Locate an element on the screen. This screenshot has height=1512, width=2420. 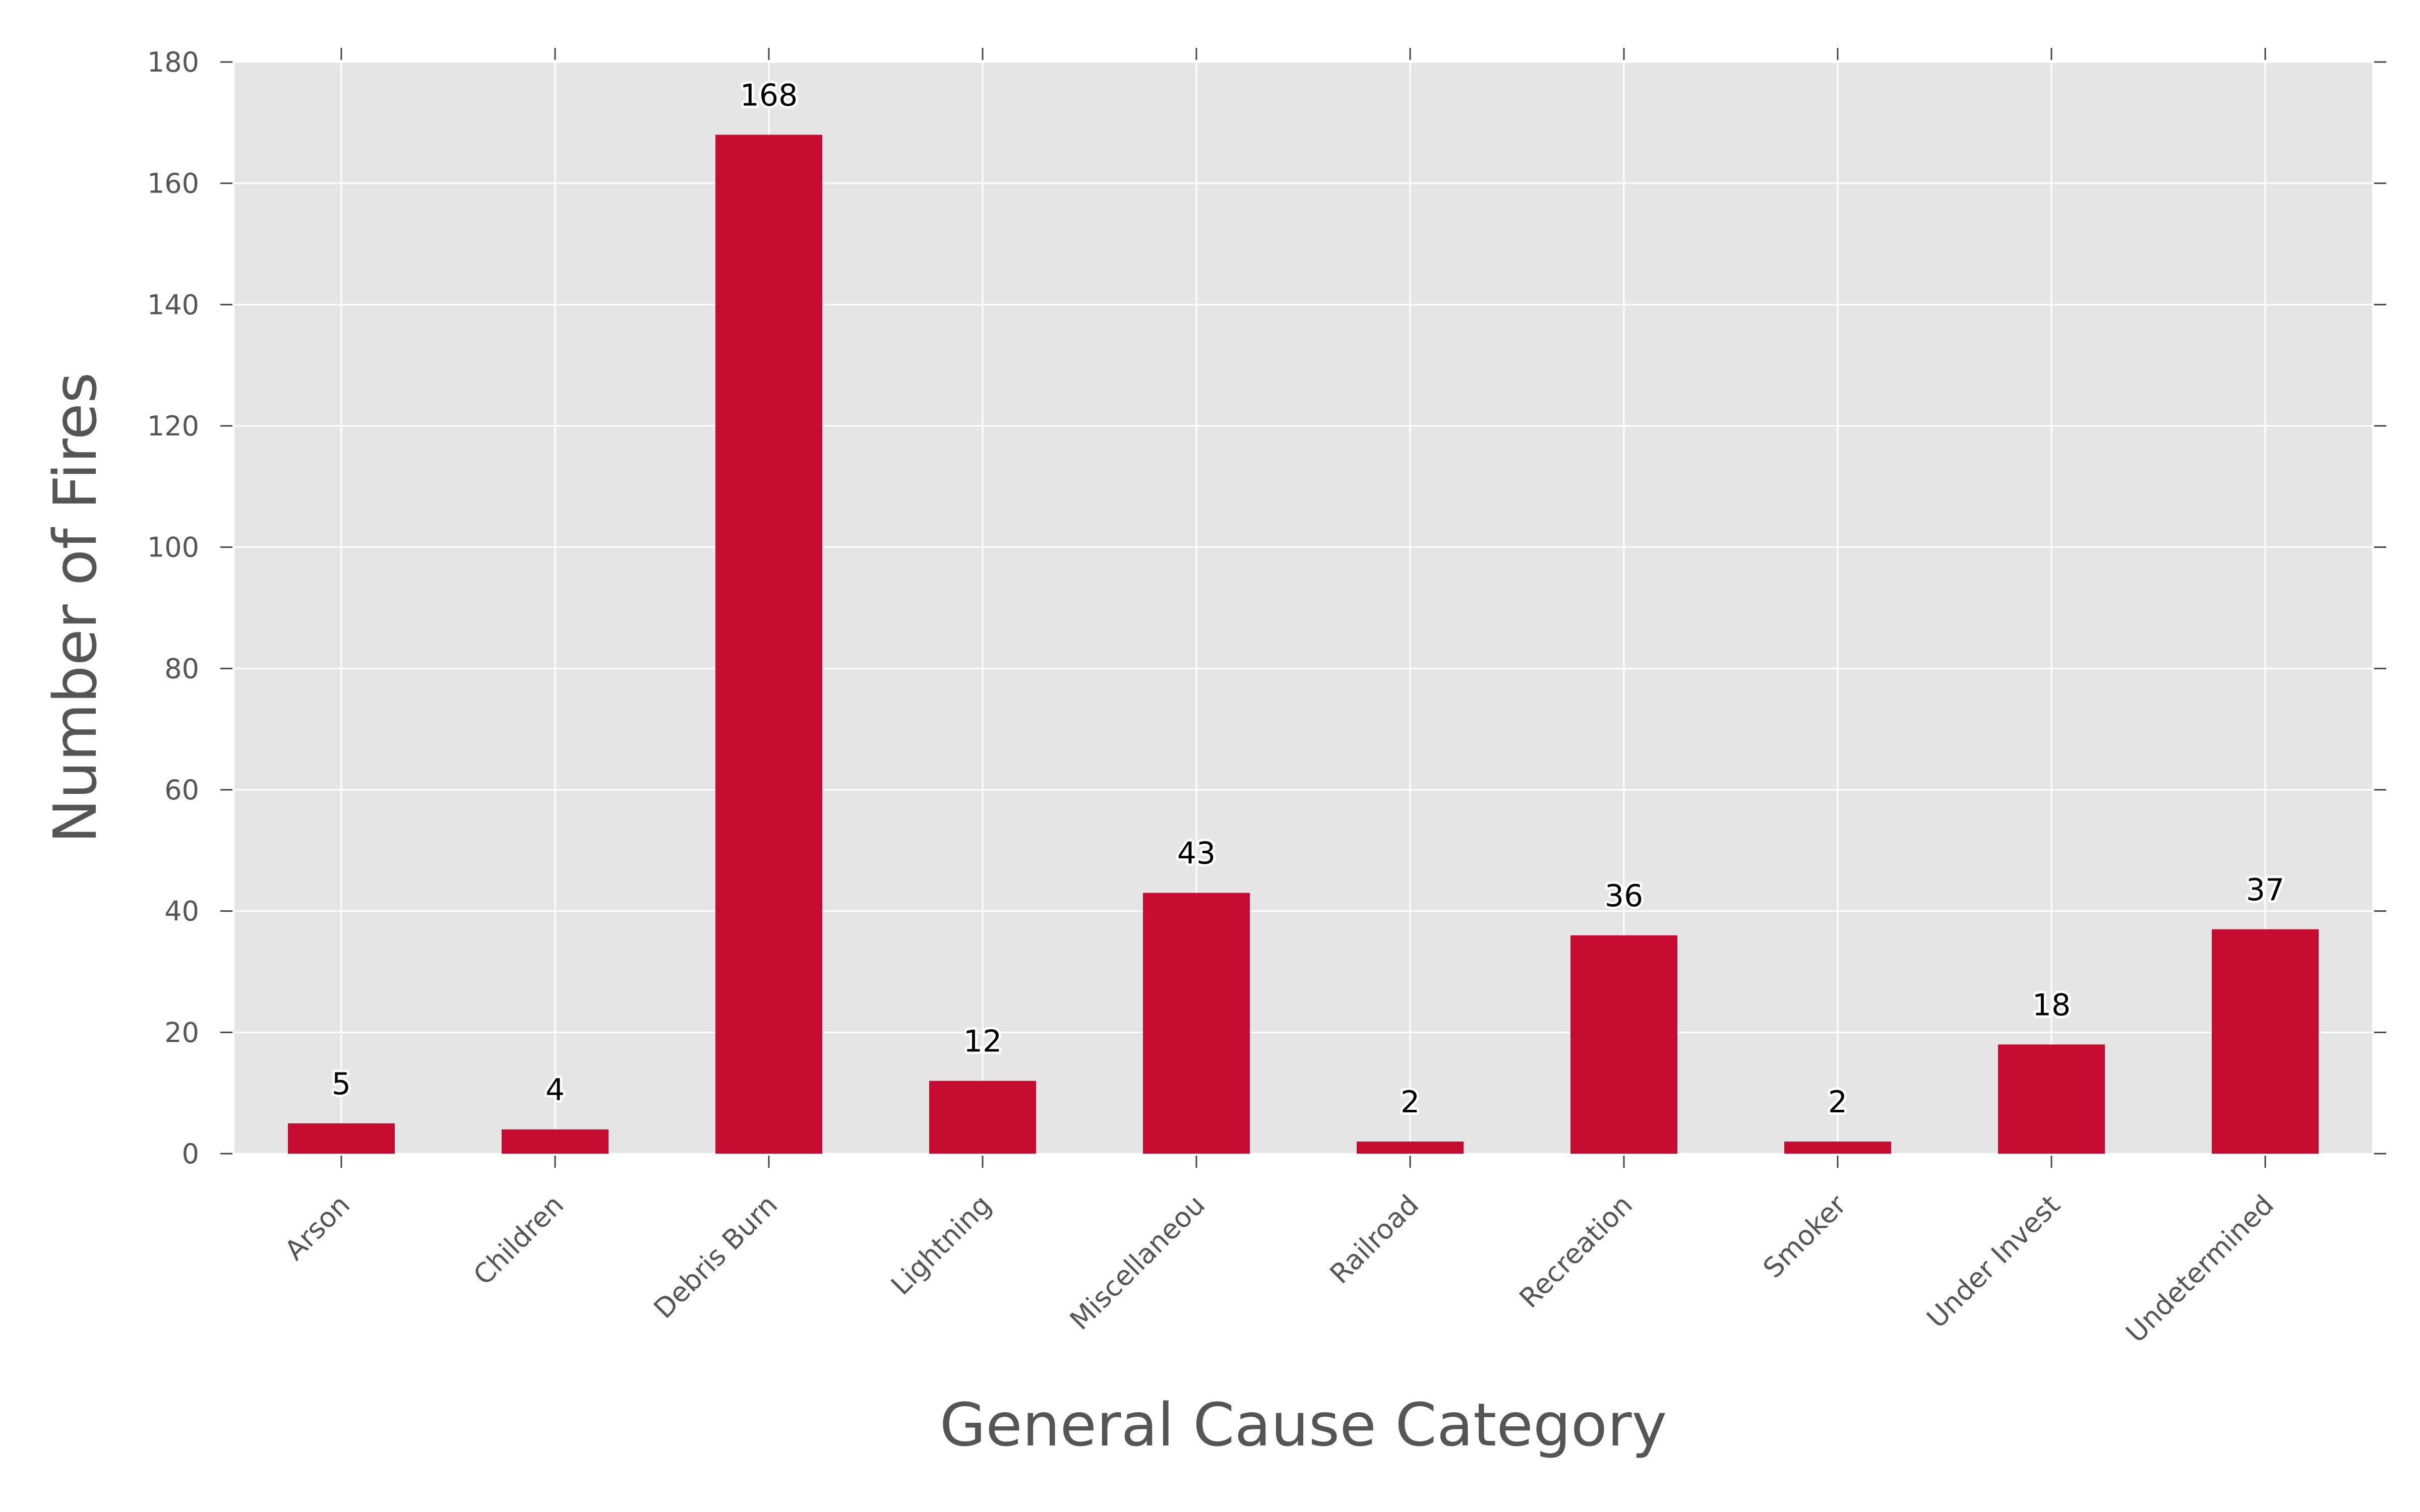
x-tick-label: Under Invest is located at coordinates (1994, 1262).